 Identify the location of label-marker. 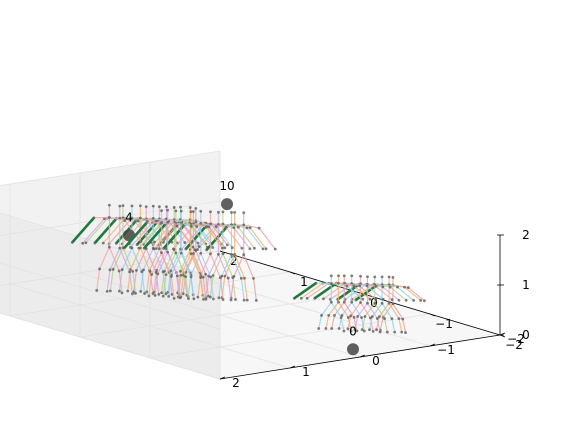
(353, 349).